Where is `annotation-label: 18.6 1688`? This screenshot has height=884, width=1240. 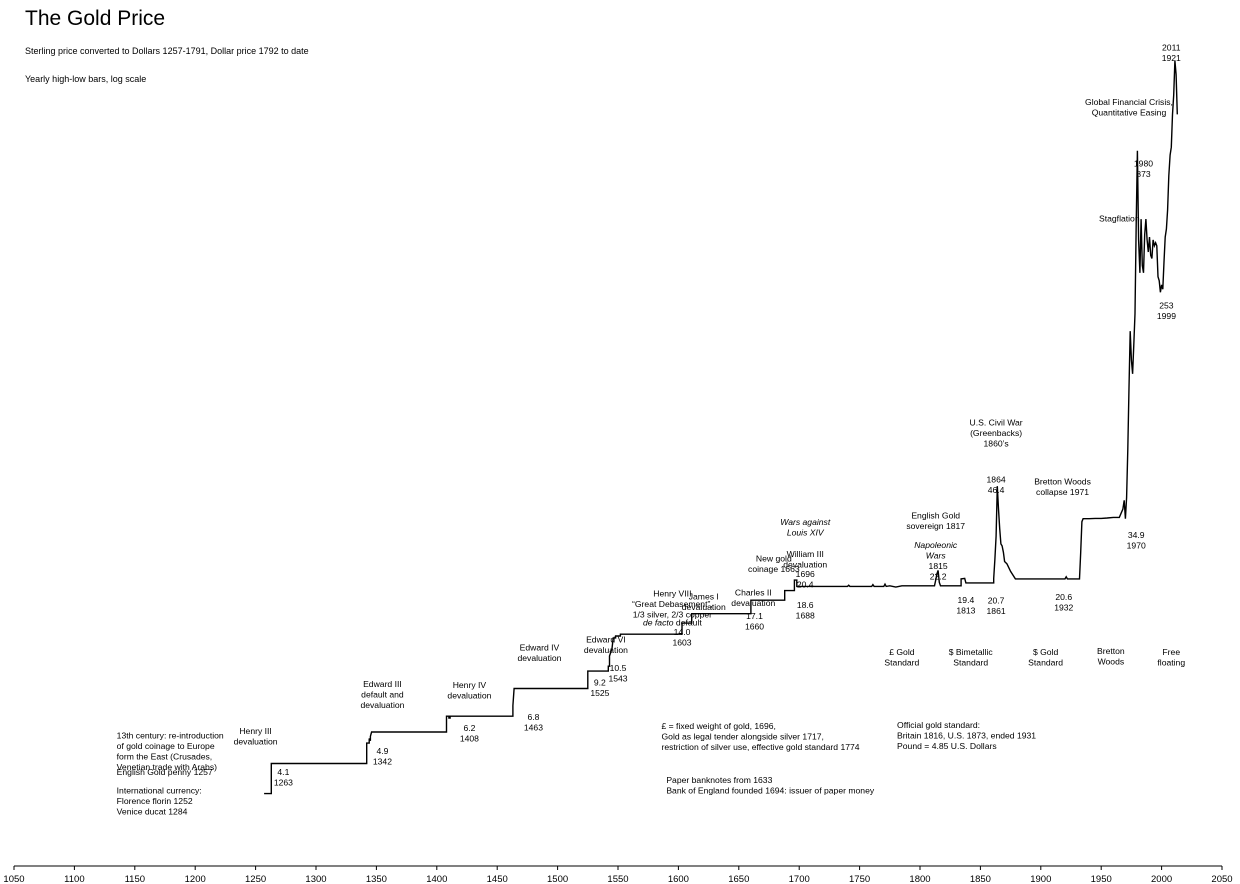
annotation-label: 18.6 1688 is located at coordinates (805, 610).